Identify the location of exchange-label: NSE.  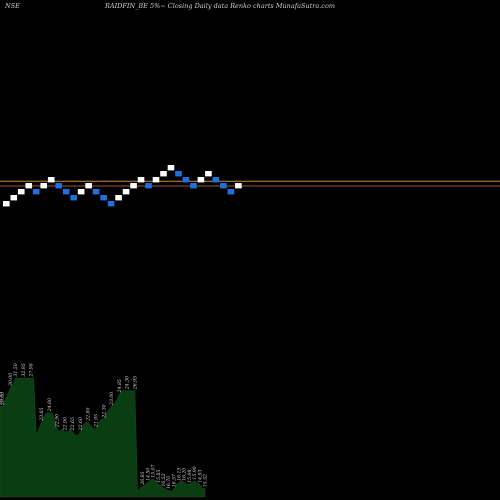
(12, 6).